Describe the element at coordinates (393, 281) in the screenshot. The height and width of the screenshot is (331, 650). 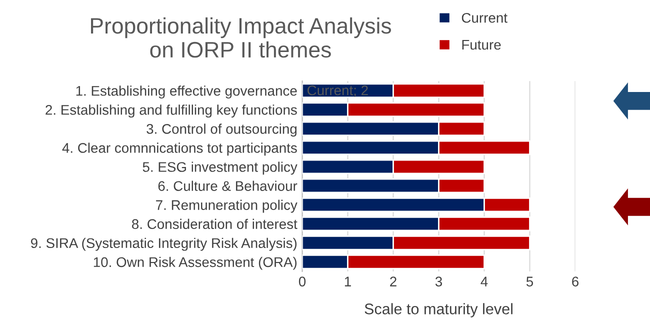
I see `x-tick-label: 2` at that location.